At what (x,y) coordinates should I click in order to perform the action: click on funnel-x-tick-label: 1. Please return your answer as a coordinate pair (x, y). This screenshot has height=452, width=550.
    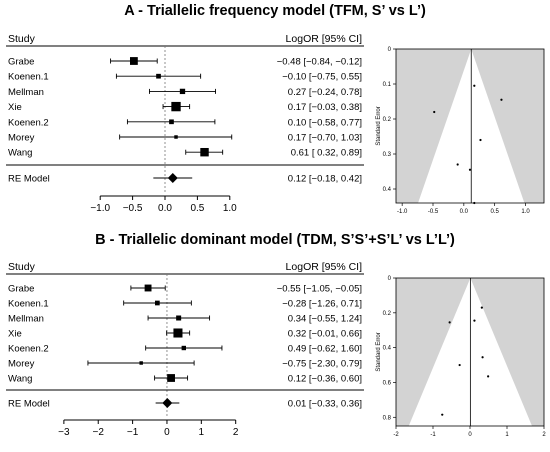
    Looking at the image, I should click on (507, 435).